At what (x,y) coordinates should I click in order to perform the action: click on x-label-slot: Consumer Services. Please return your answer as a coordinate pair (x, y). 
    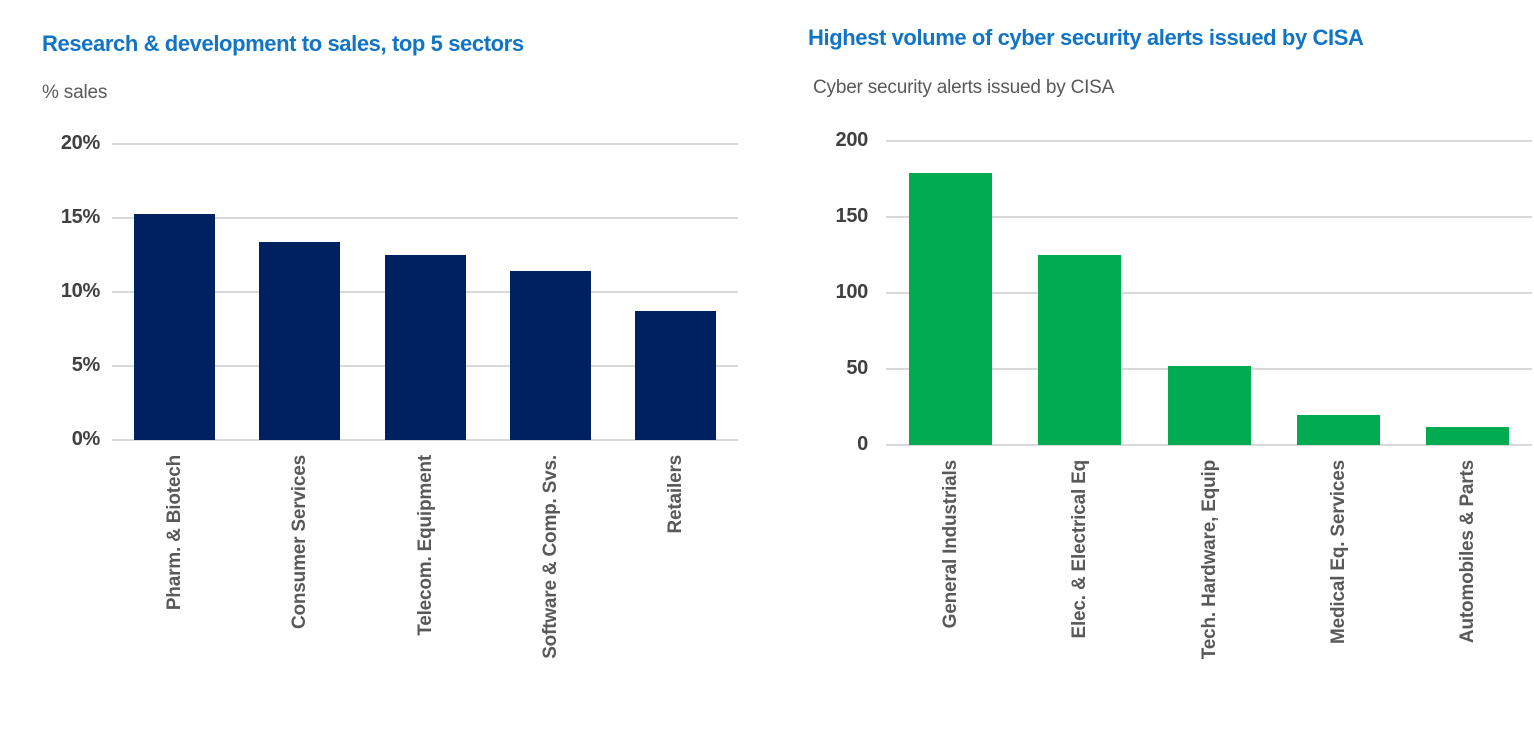
    Looking at the image, I should click on (299, 585).